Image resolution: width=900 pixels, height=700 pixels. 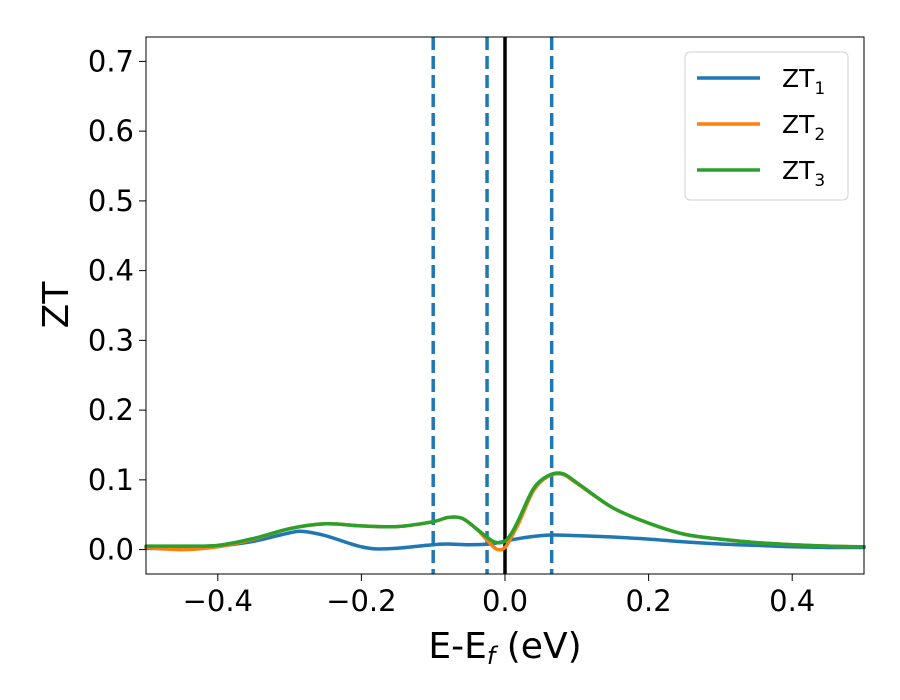 I want to click on x-tick-label: 0.2, so click(x=649, y=601).